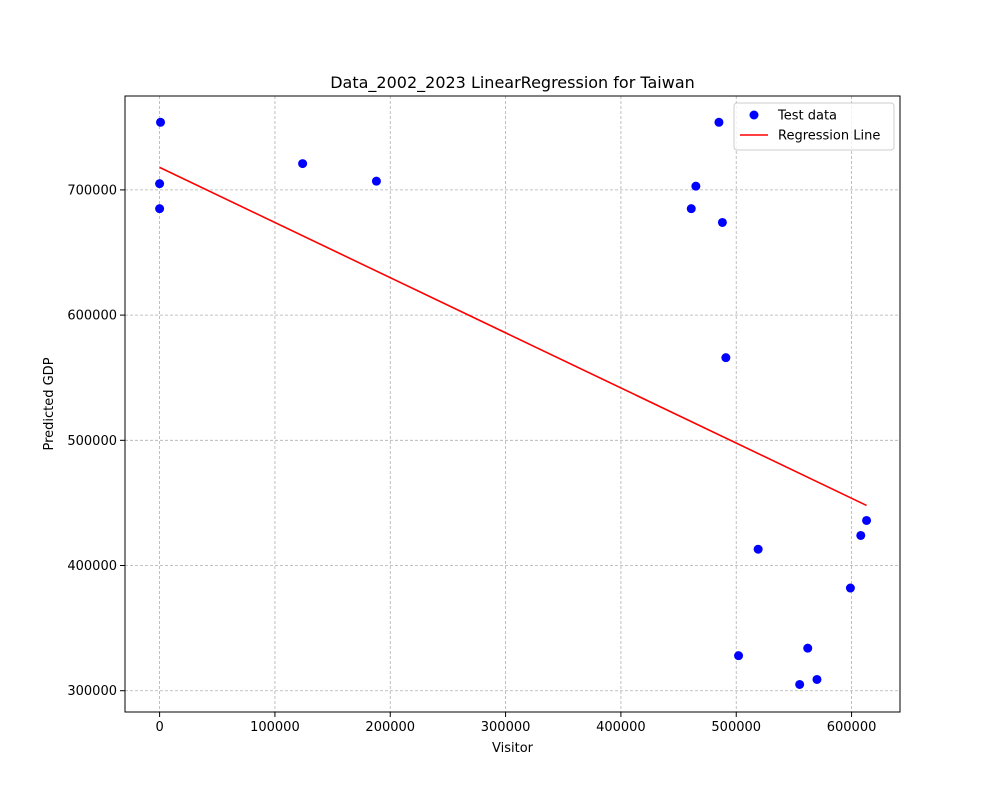 Image resolution: width=1000 pixels, height=800 pixels. Describe the element at coordinates (754, 115) in the screenshot. I see `legend-marker-test-data` at that location.